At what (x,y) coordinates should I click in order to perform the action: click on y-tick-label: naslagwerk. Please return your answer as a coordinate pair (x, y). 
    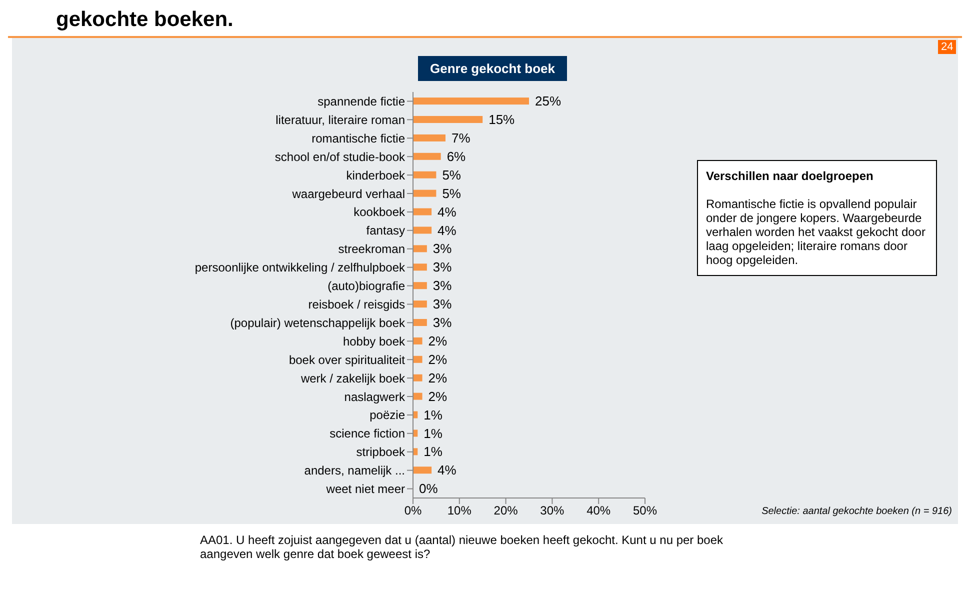
    Looking at the image, I should click on (375, 397).